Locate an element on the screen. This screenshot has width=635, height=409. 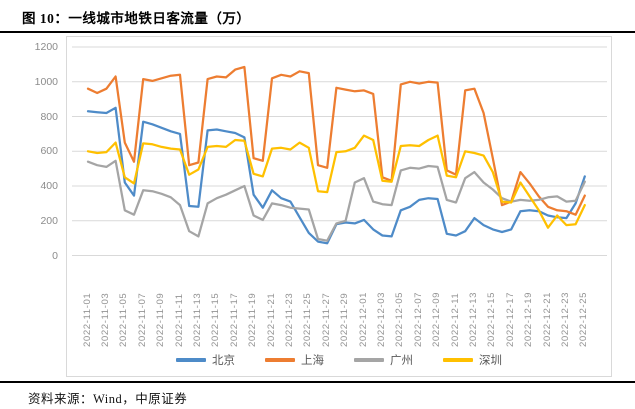
legend-label-广州: 广州 is located at coordinates (401, 361).